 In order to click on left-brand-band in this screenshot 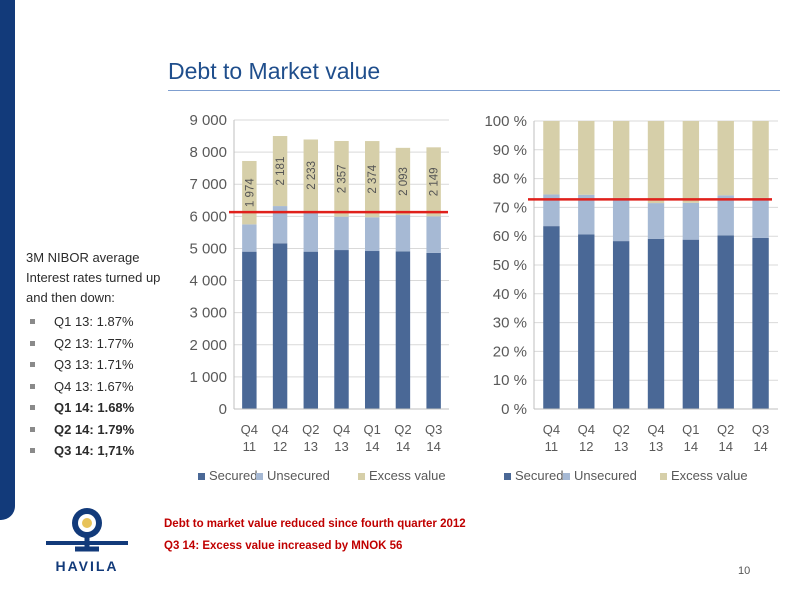, I will do `click(7, 260)`.